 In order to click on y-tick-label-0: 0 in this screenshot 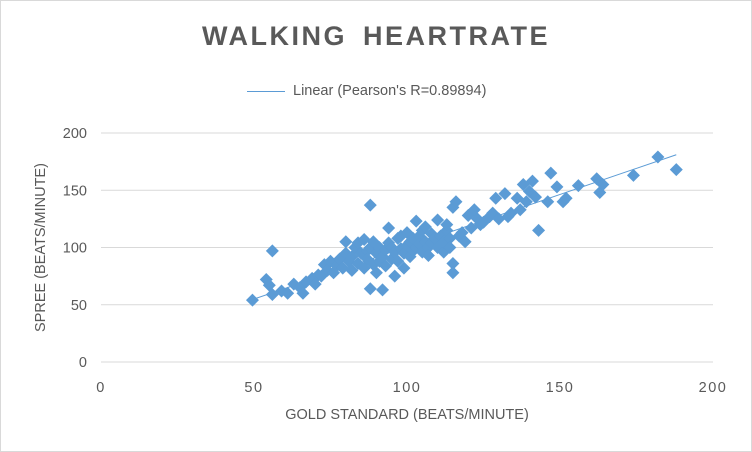, I will do `click(83, 363)`.